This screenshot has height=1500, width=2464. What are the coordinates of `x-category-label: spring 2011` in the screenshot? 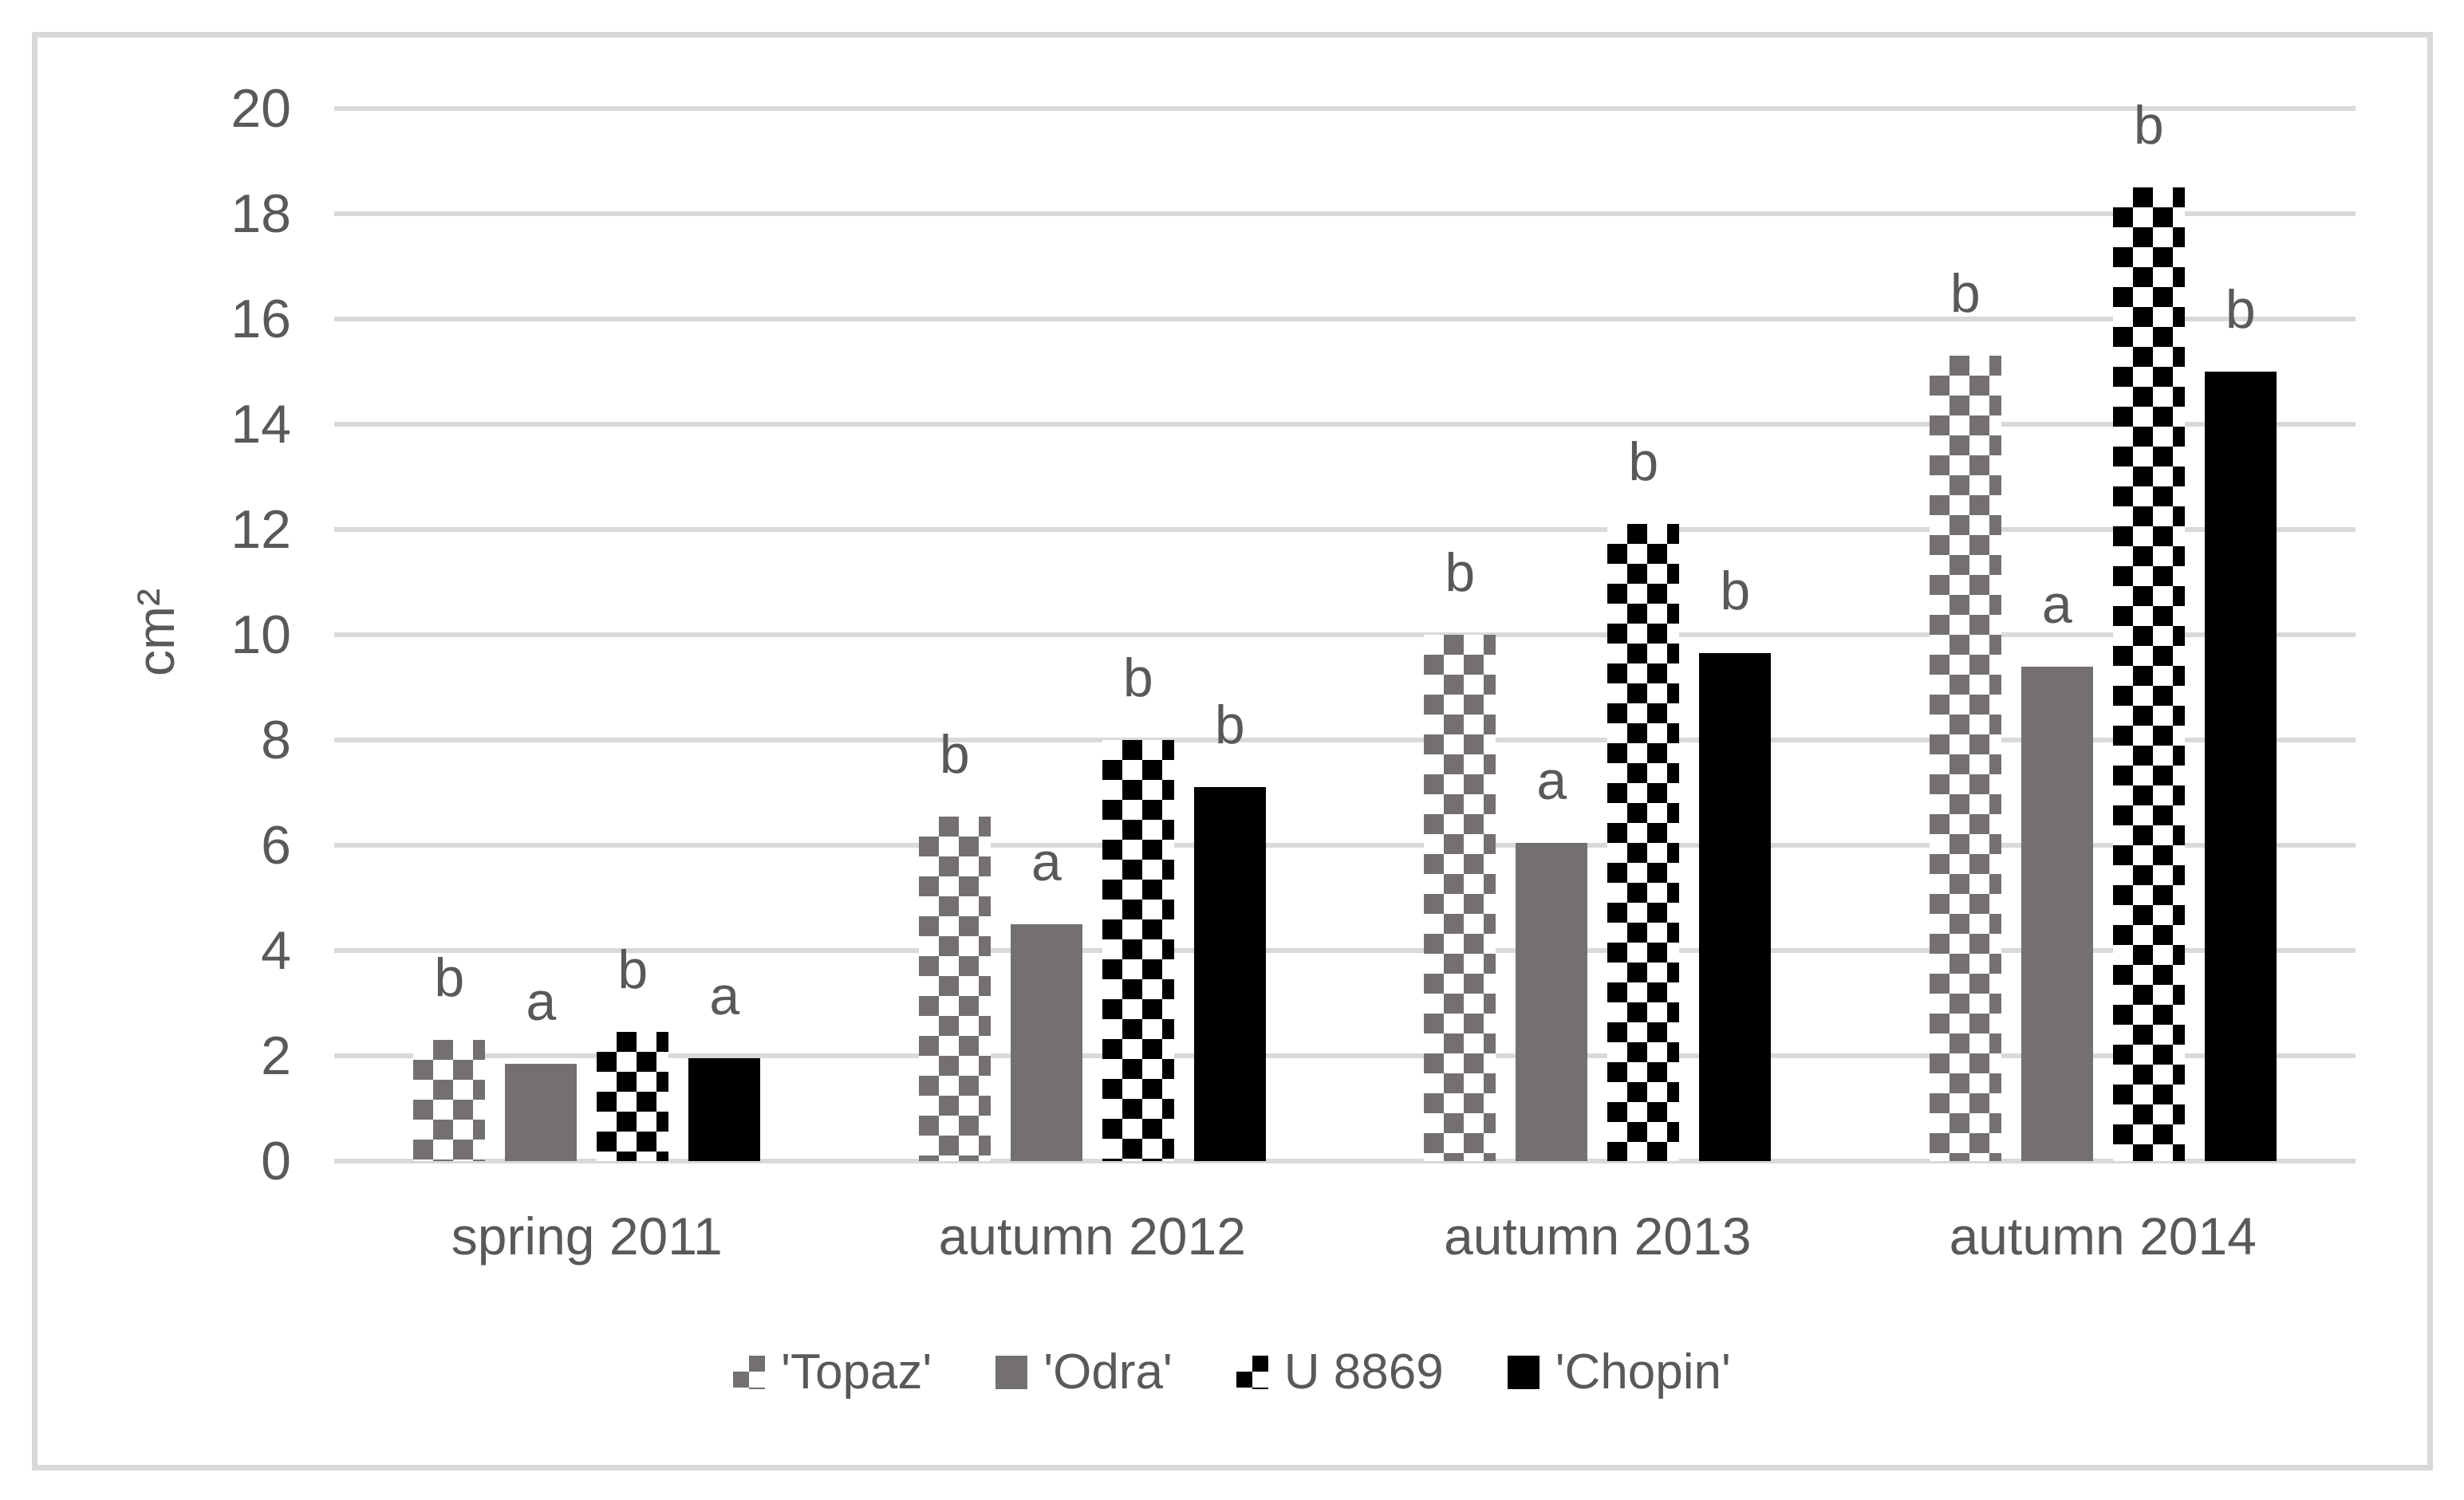 It's located at (587, 1236).